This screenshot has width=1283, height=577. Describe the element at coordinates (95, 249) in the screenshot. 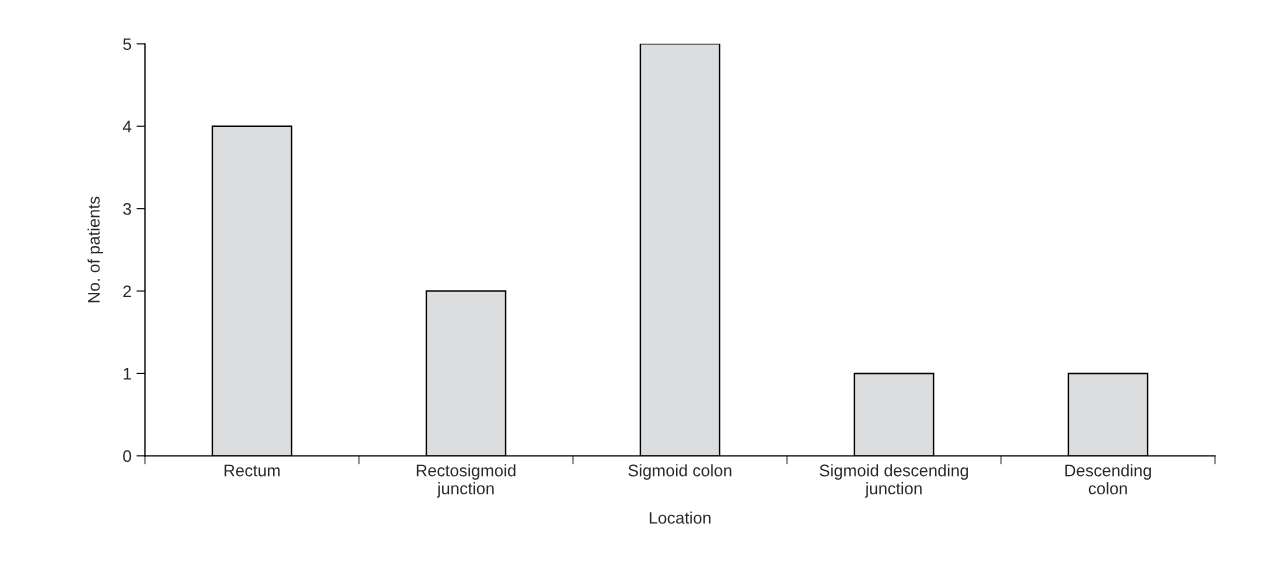

I see `y-axis-title: No. of patients` at that location.